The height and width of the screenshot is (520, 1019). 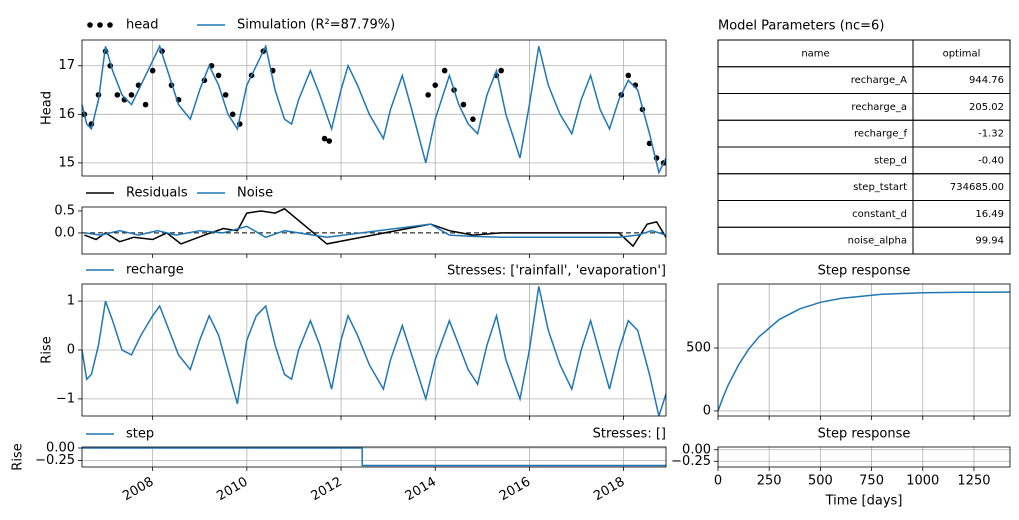 I want to click on legend-label: head, so click(x=142, y=25).